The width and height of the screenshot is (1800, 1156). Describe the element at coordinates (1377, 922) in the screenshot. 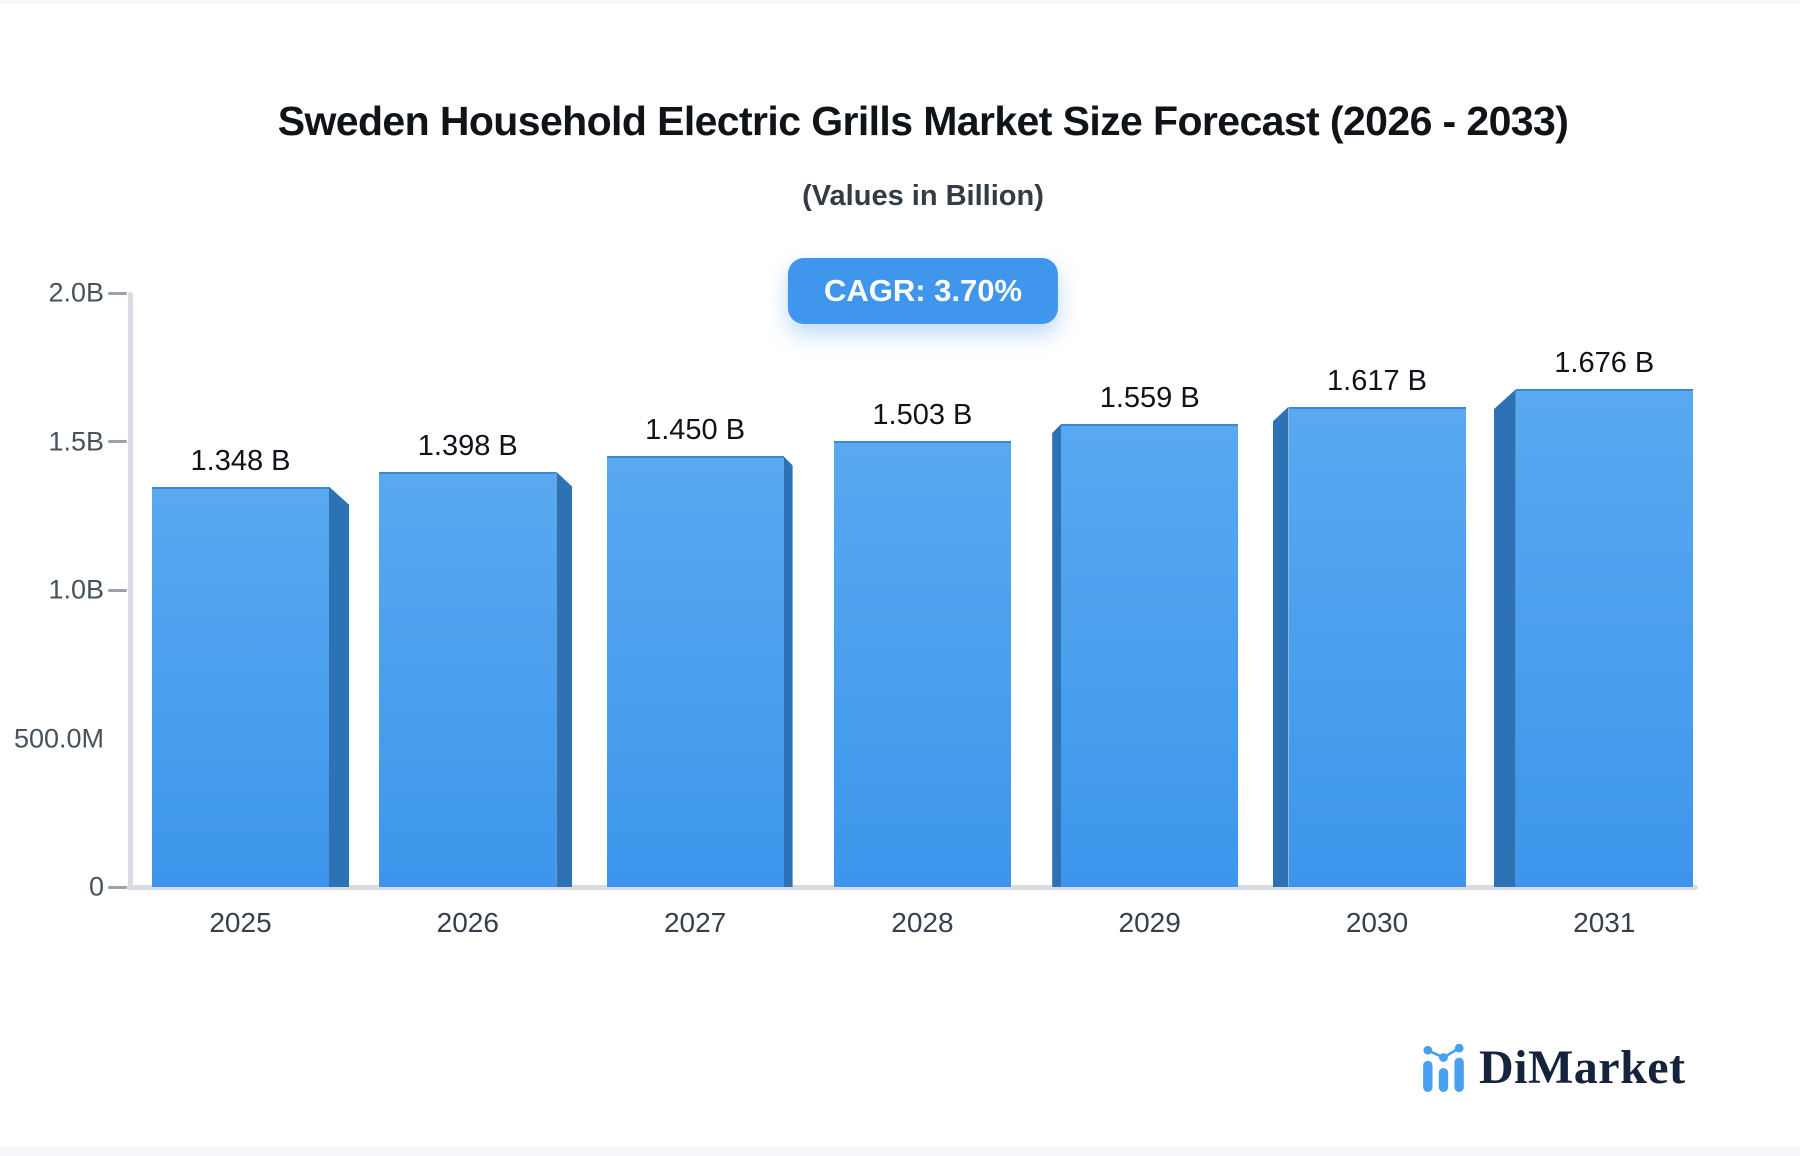

I see `x-tick-label-2030: 2030` at that location.